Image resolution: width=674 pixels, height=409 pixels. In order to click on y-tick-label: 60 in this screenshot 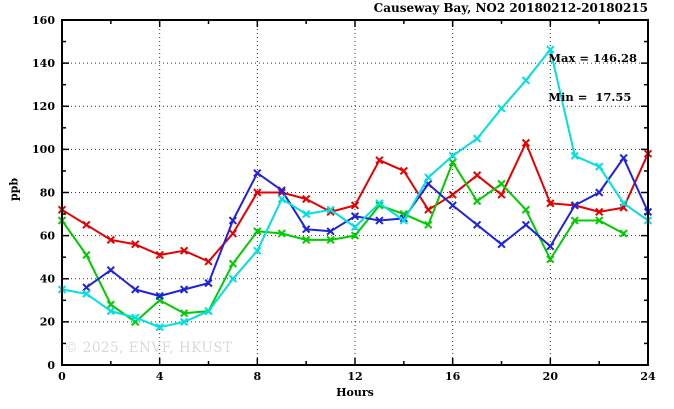, I will do `click(48, 235)`.